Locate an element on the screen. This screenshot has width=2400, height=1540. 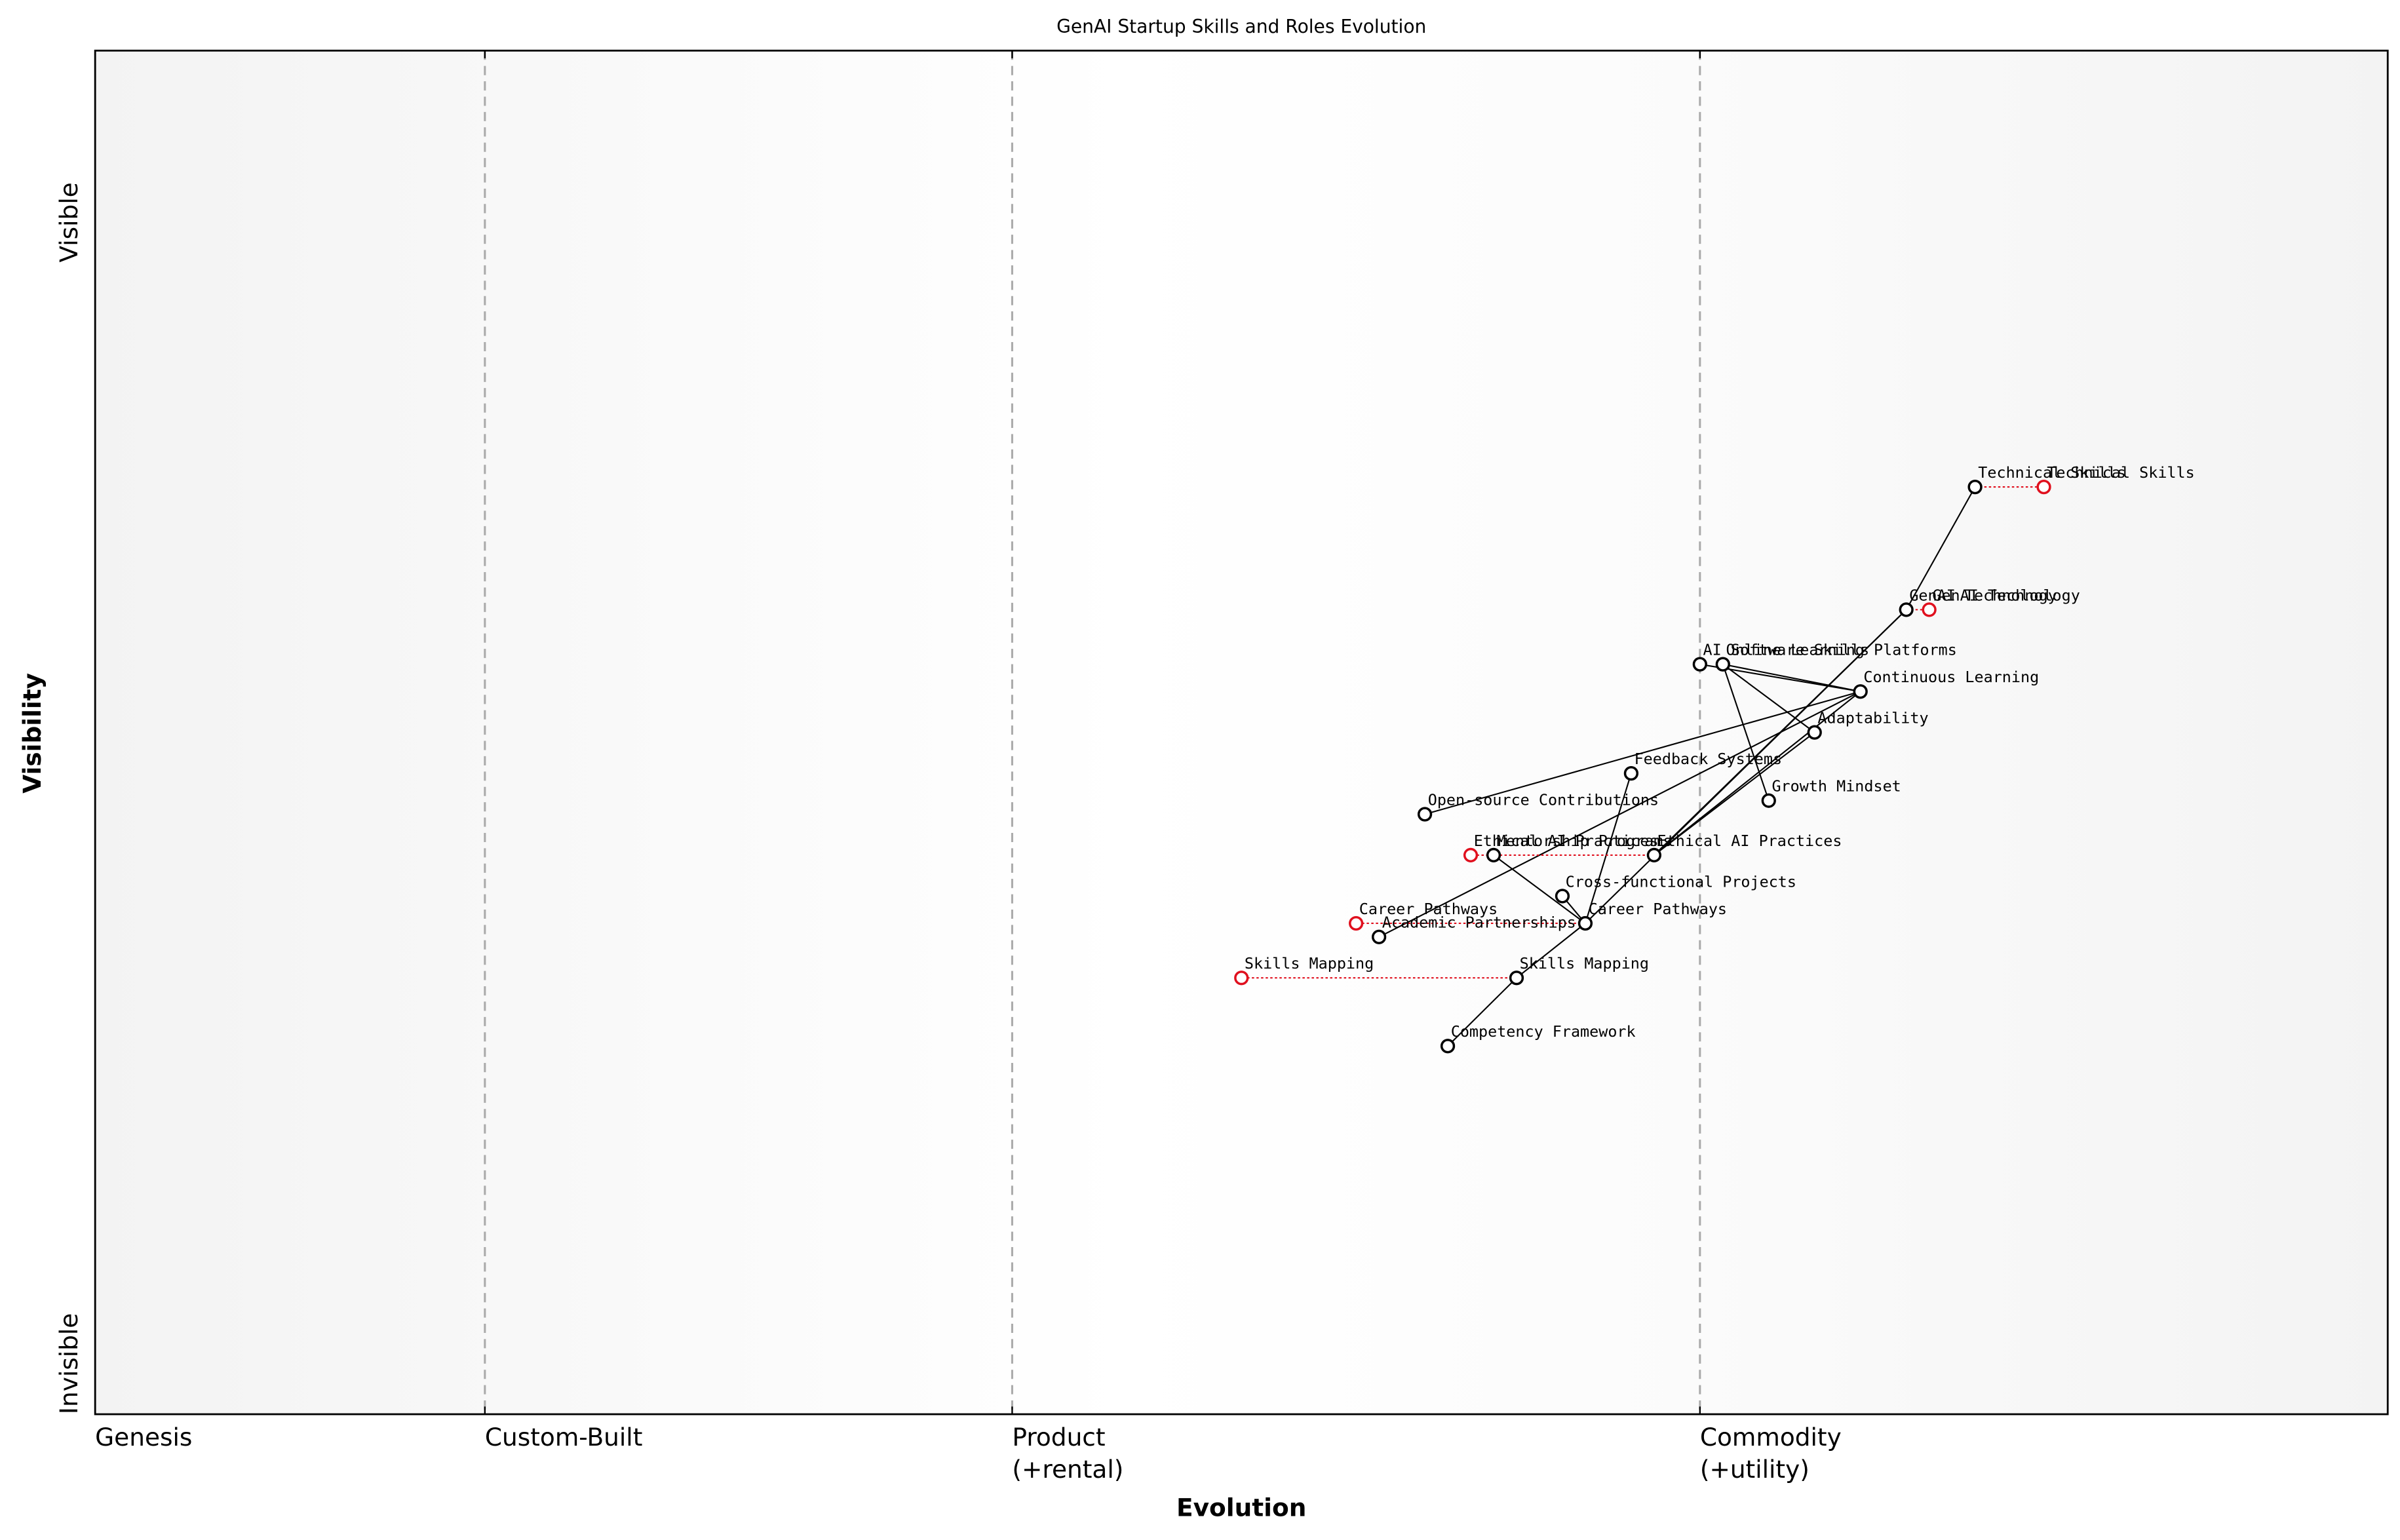
node-label: Adaptability is located at coordinates (1872, 718).